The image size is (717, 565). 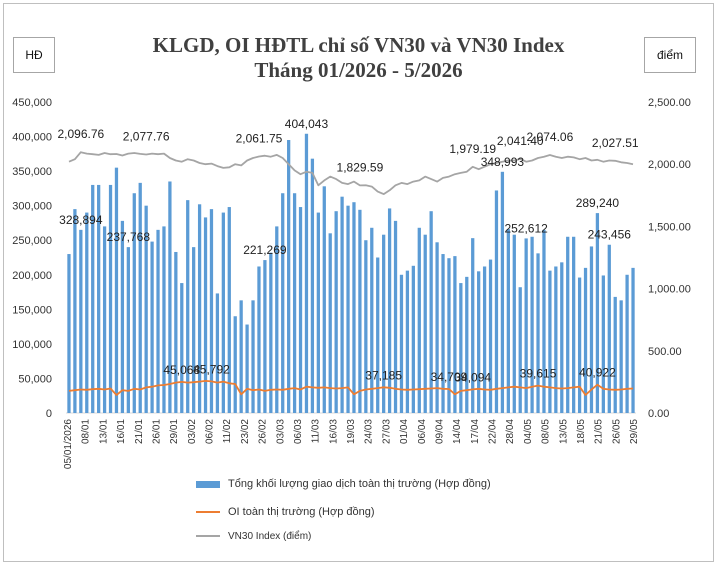 What do you see at coordinates (32, 276) in the screenshot?
I see `y-left-tick-label: 200,000` at bounding box center [32, 276].